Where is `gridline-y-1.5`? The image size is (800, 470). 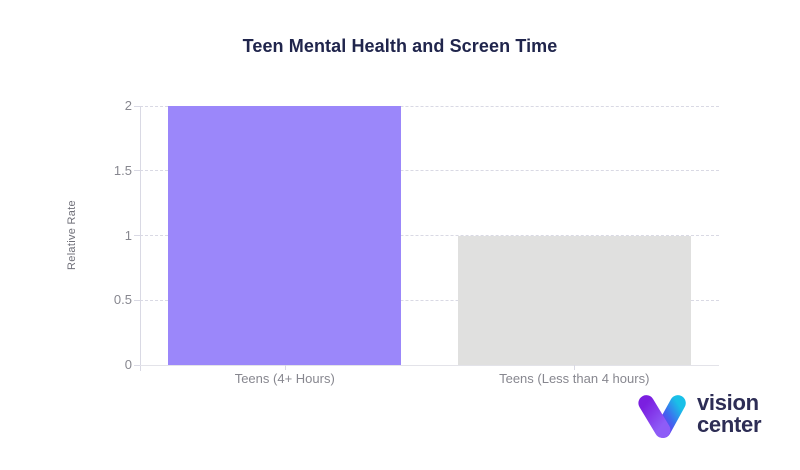 gridline-y-1.5 is located at coordinates (429, 171).